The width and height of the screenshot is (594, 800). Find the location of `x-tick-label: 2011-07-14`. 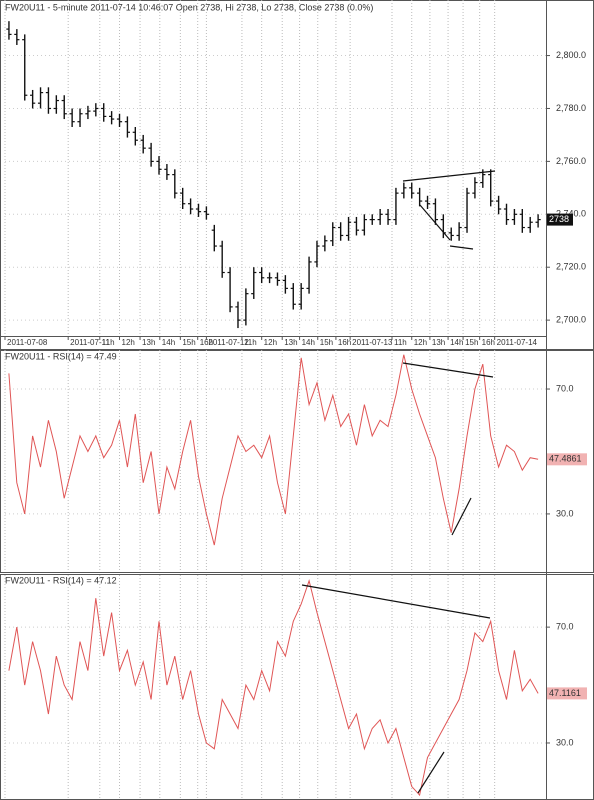

x-tick-label: 2011-07-14 is located at coordinates (517, 342).